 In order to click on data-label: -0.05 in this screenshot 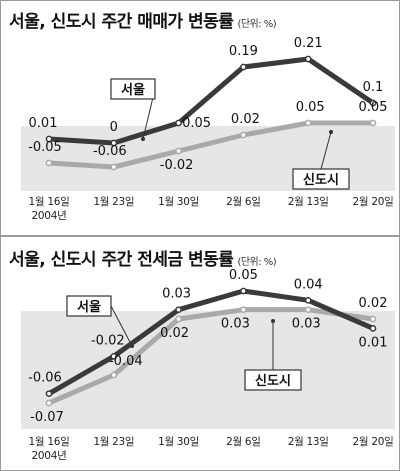, I will do `click(45, 147)`.